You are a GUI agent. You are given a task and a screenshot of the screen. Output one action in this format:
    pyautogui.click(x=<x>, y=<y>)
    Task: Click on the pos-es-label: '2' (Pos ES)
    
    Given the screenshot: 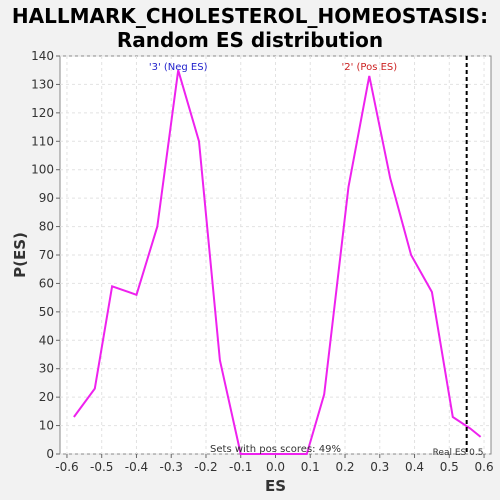 What is the action you would take?
    pyautogui.click(x=369, y=67)
    